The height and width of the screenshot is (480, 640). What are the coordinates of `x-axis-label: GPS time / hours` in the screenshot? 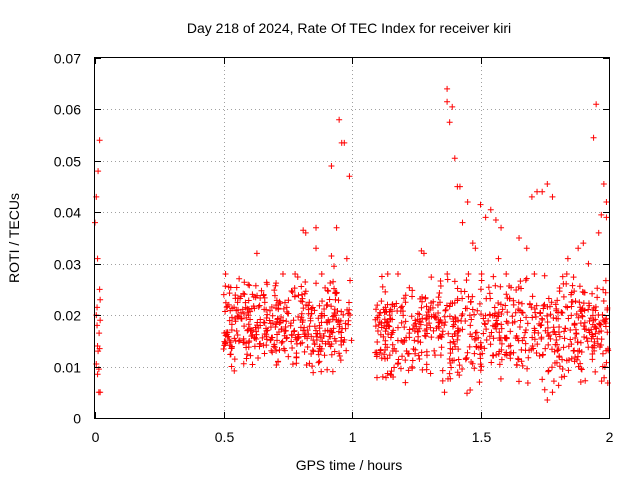 It's located at (349, 465).